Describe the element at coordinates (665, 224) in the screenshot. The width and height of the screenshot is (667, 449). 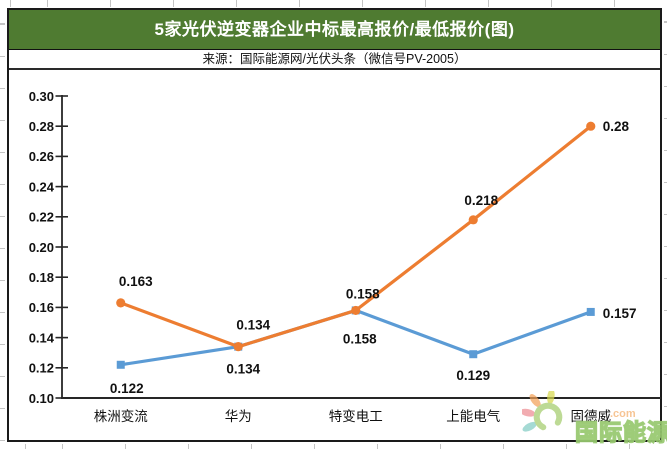
I see `sheet-gridline-ticks-right` at that location.